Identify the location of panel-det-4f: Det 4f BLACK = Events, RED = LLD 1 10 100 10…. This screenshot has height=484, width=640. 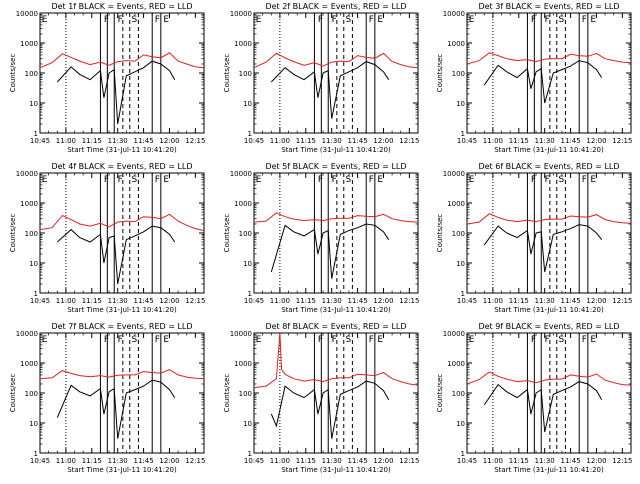
(107, 238).